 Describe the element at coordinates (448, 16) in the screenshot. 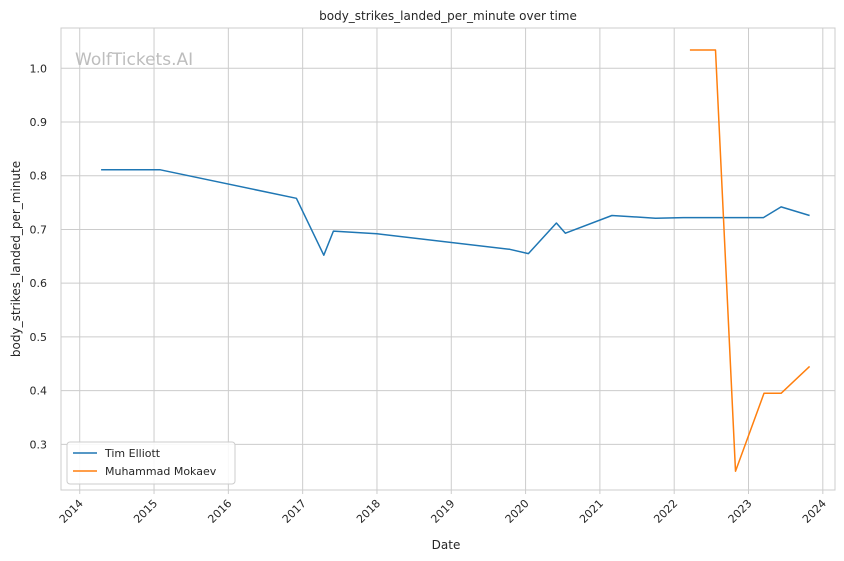

I see `chart-title: body_strikes_landed_per_minute over time` at that location.